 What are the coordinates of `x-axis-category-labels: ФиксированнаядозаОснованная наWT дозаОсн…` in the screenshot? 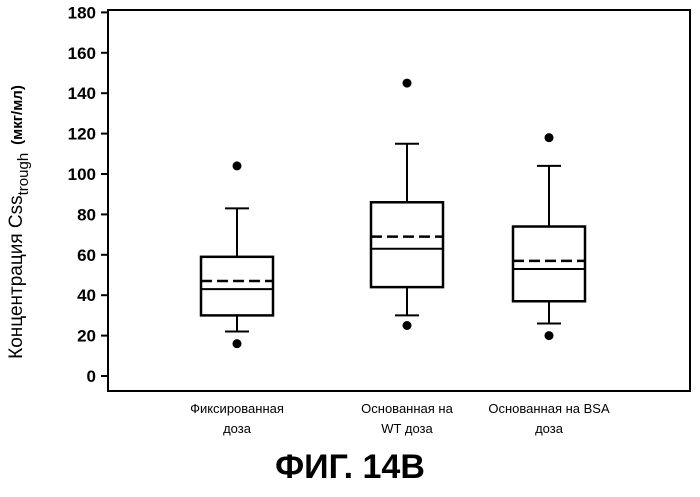 It's located at (400, 418).